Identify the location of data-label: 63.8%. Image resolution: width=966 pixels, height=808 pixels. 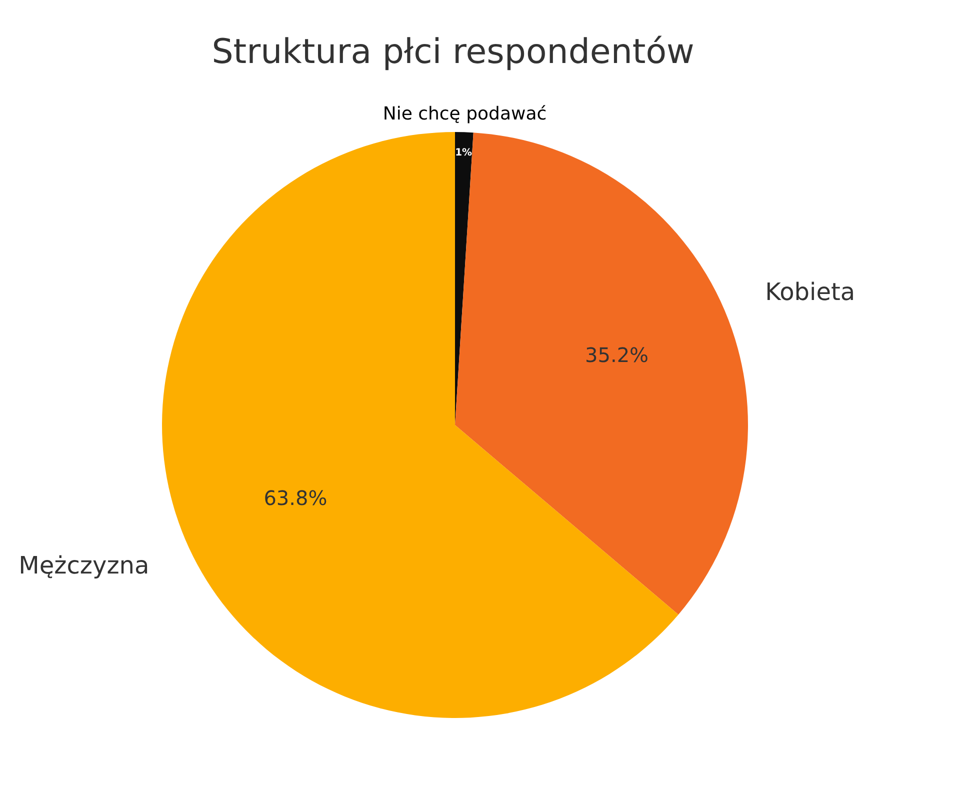
(296, 498).